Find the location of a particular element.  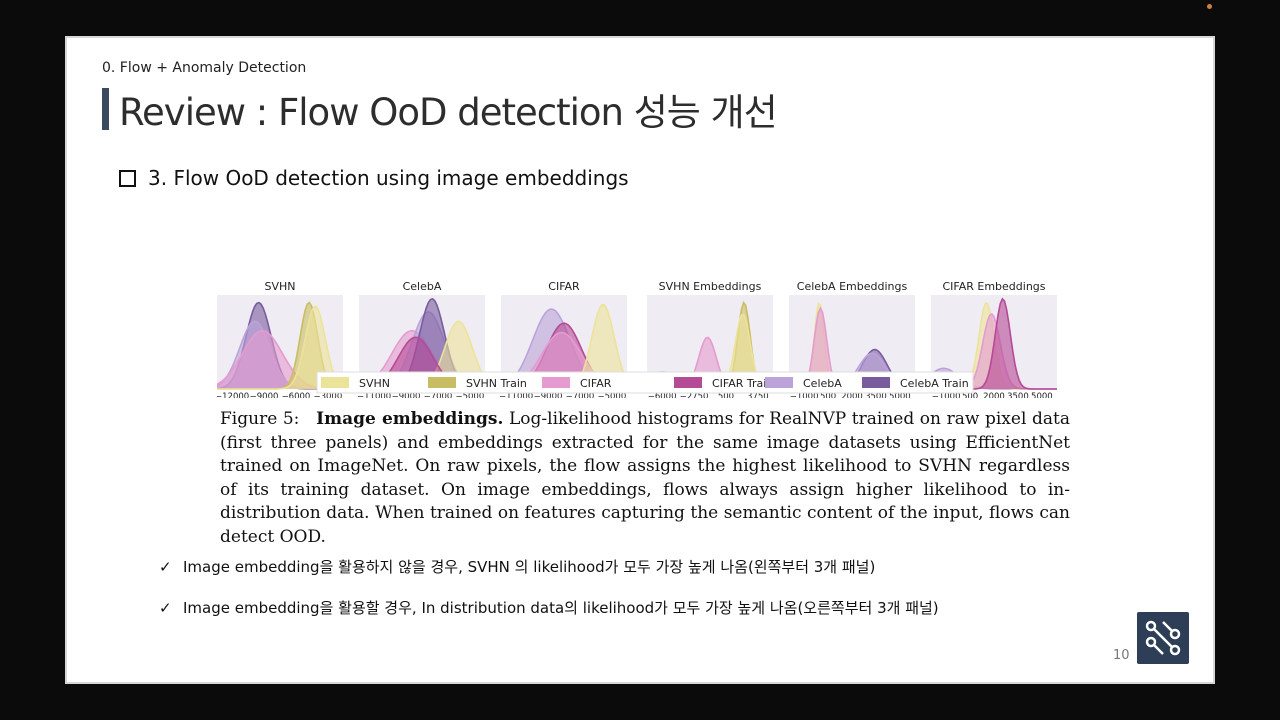

panel-title: CIFAR is located at coordinates (564, 286).